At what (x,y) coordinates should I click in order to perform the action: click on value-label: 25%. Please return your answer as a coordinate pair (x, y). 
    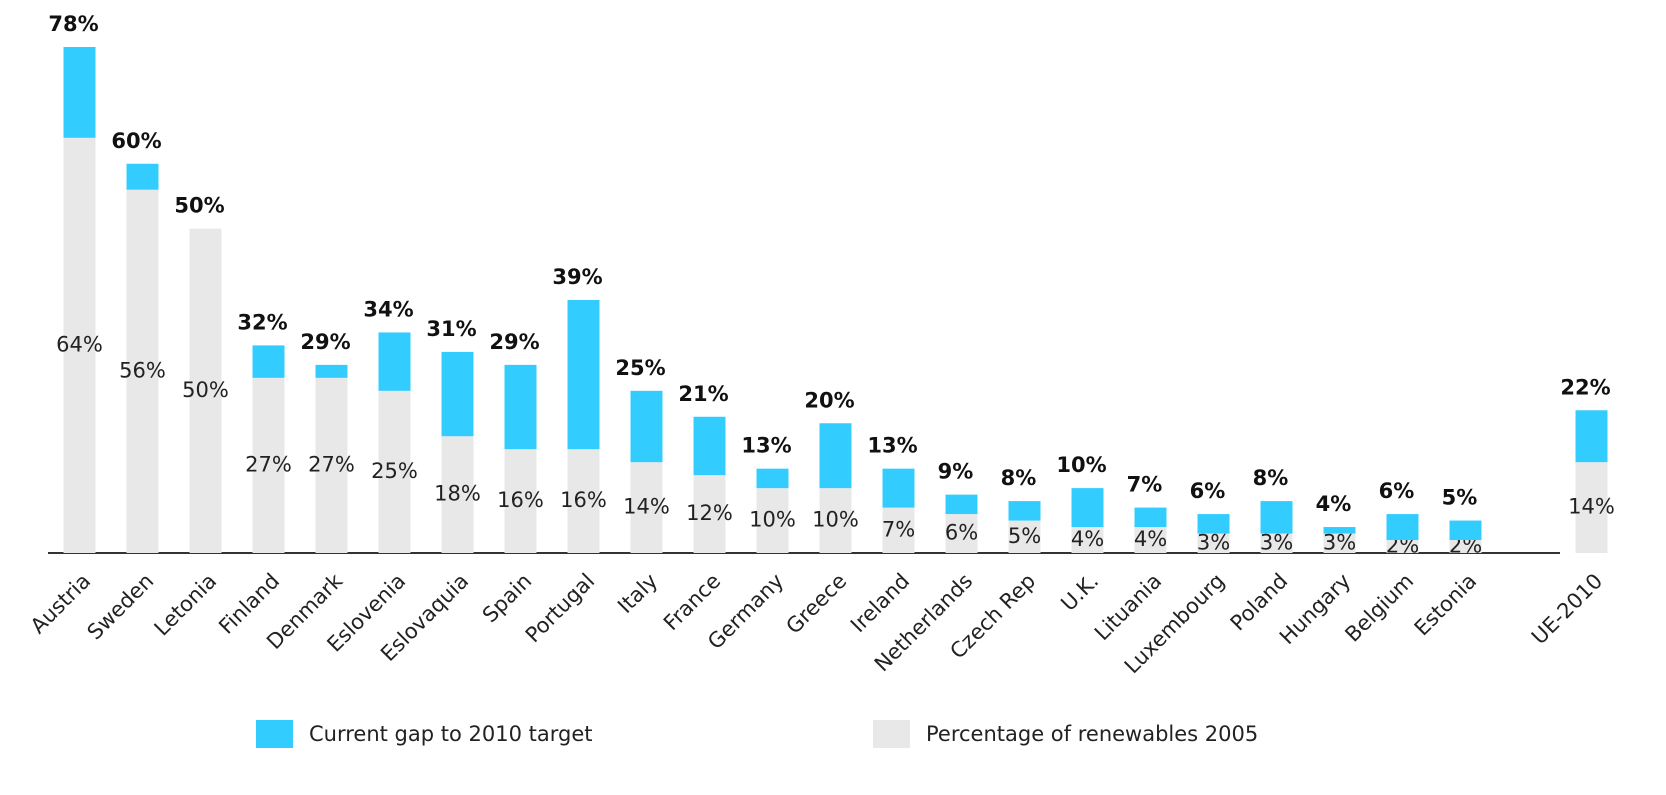
    Looking at the image, I should click on (394, 471).